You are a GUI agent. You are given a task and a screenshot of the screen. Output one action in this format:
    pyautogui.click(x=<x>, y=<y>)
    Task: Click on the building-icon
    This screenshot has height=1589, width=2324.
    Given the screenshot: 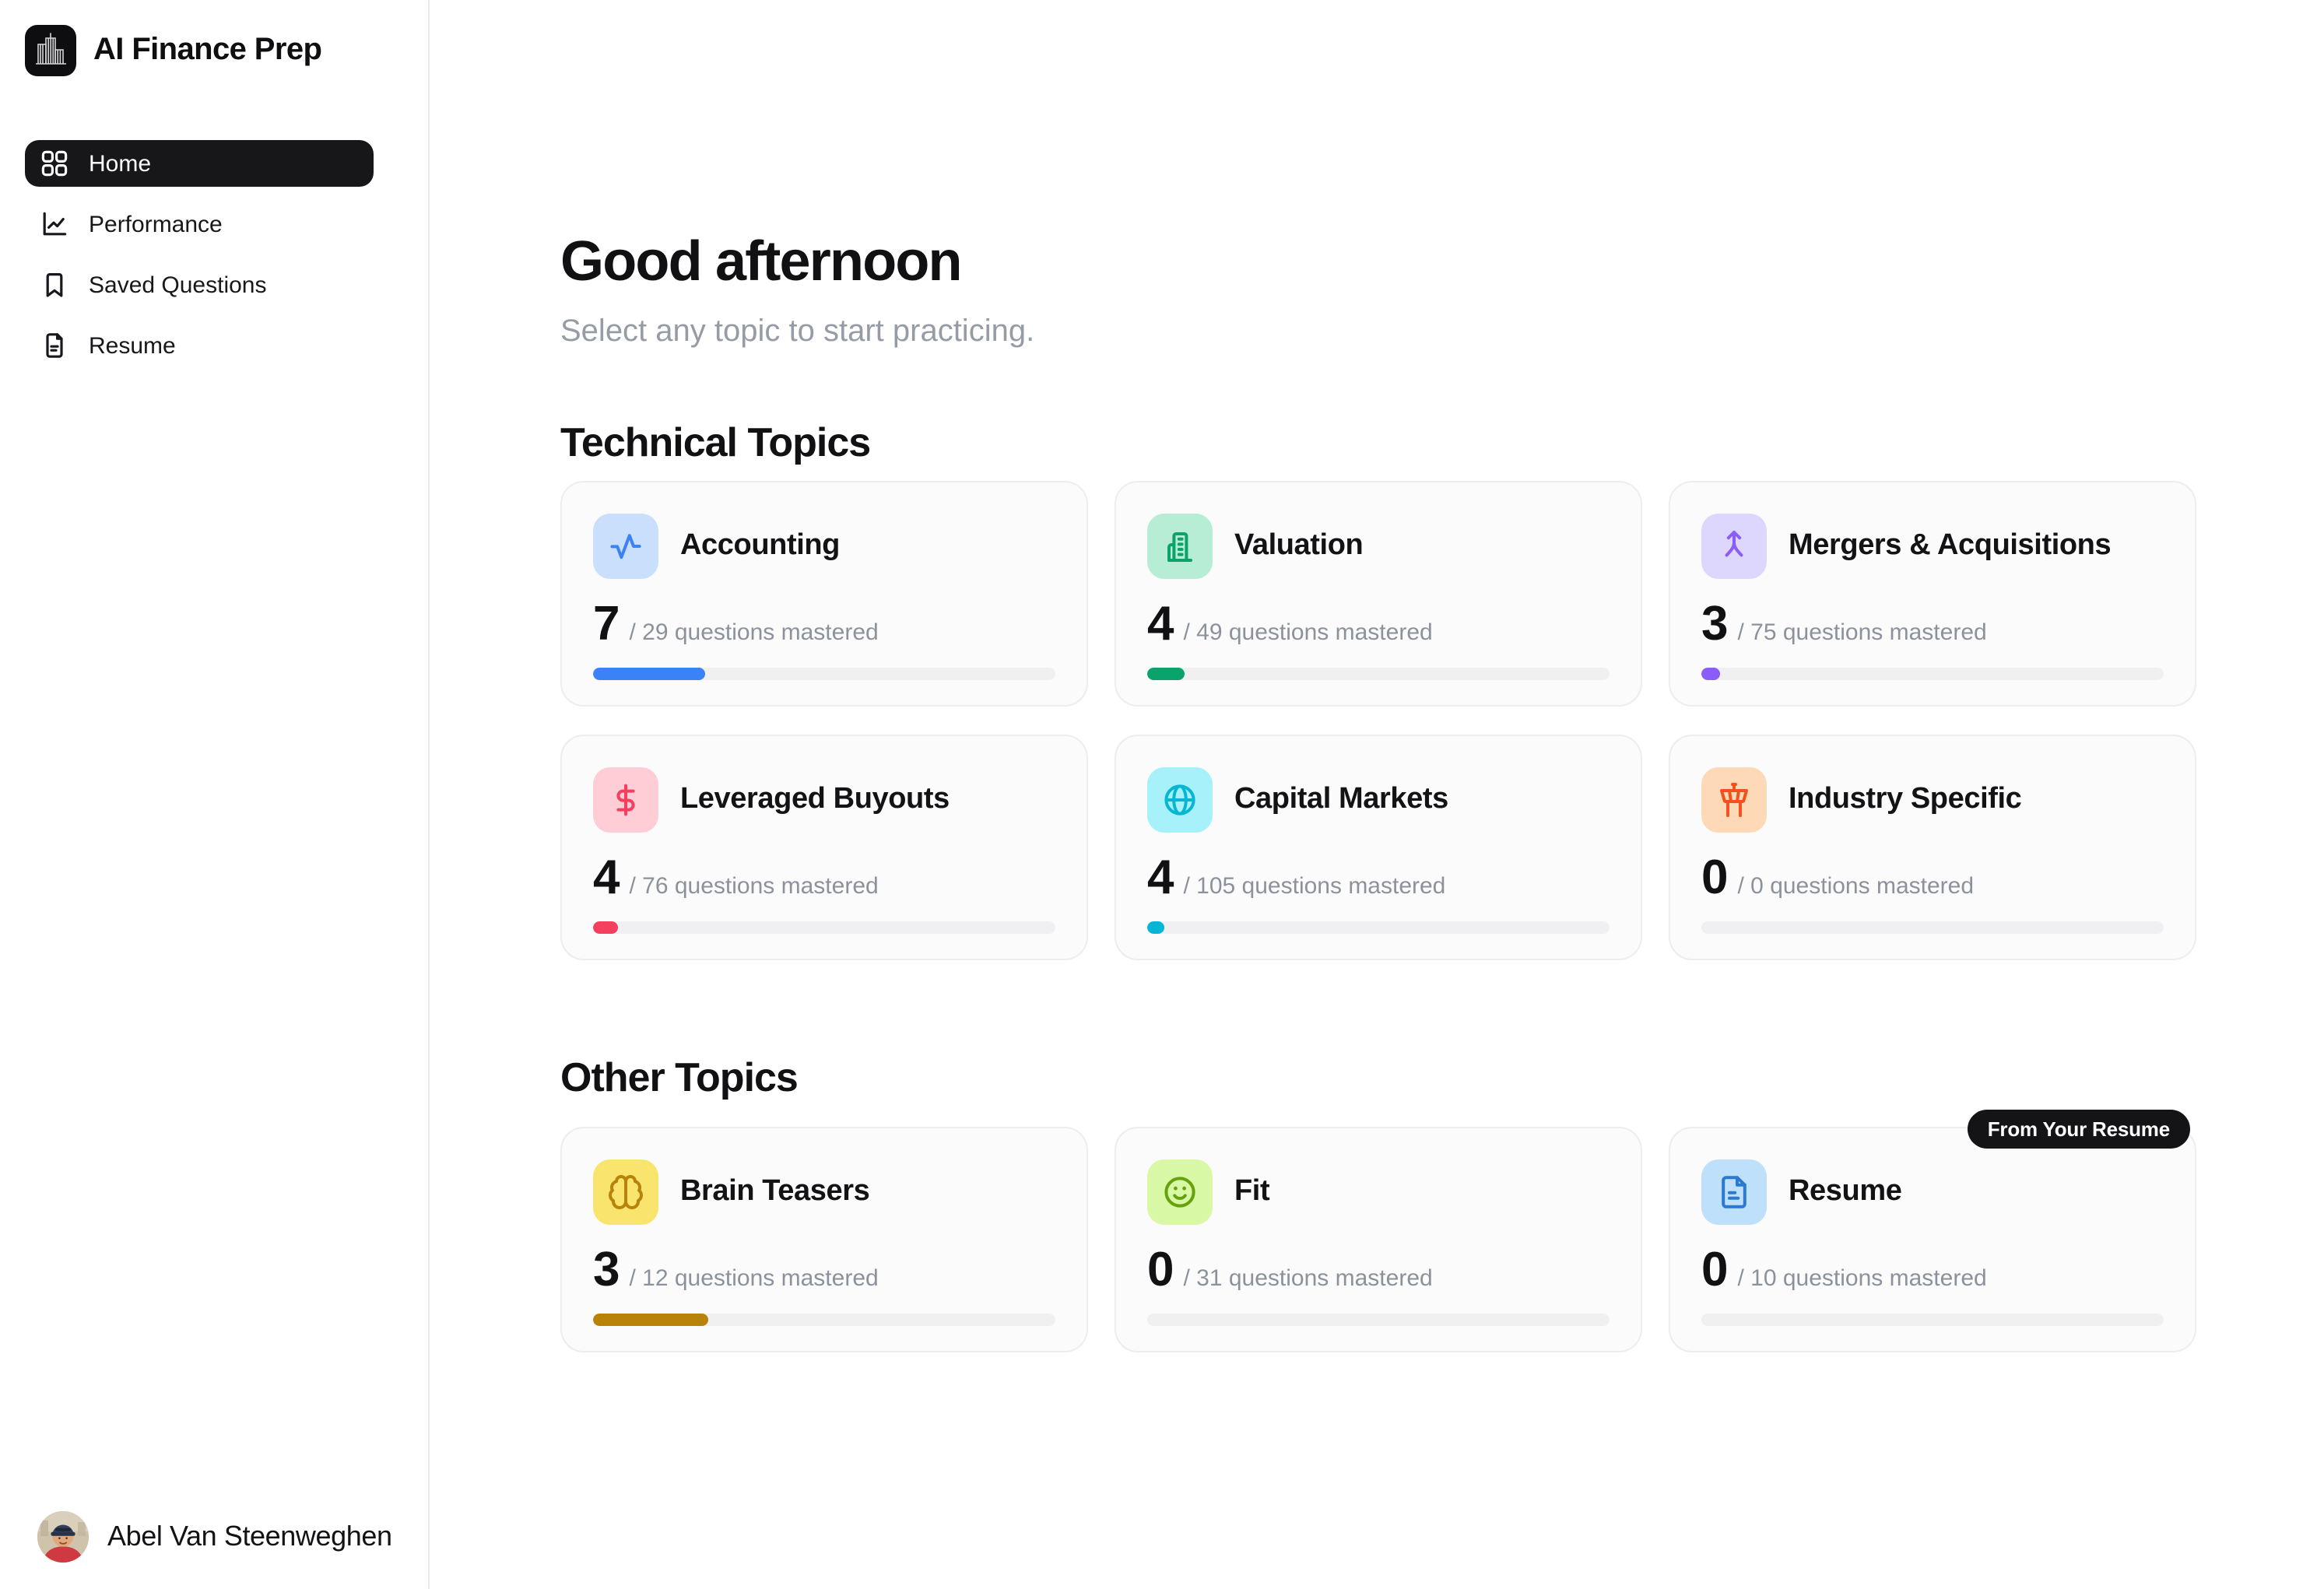 What is the action you would take?
    pyautogui.click(x=1180, y=546)
    